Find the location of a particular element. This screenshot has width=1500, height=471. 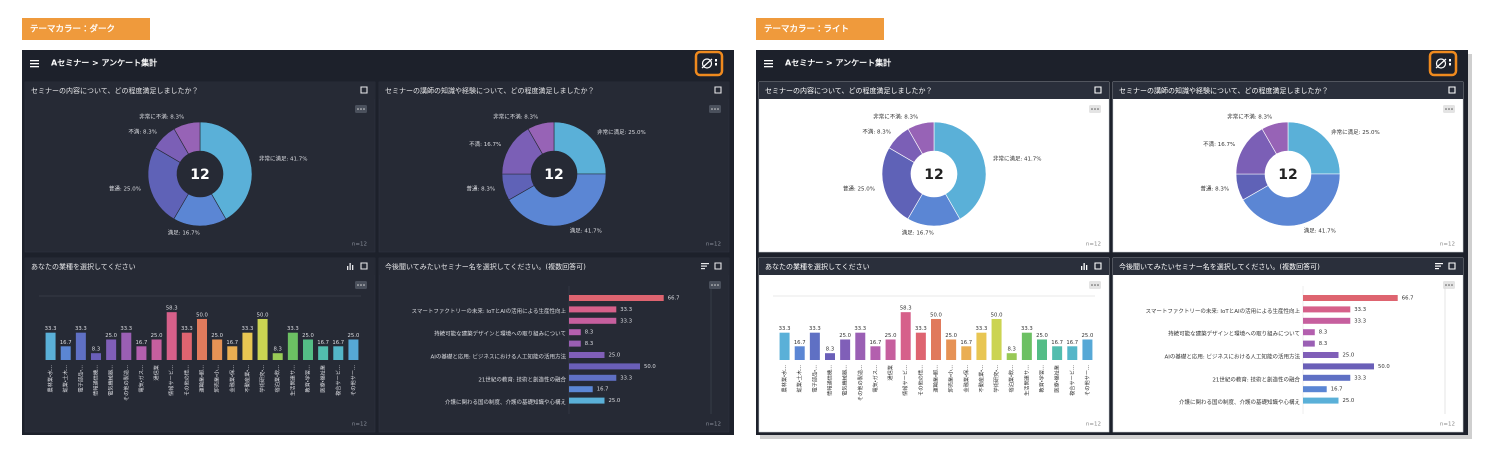

y-tick-label: スマートファクトリーの未来: IoTとAIの活用による生産性向上 is located at coordinates (488, 311).